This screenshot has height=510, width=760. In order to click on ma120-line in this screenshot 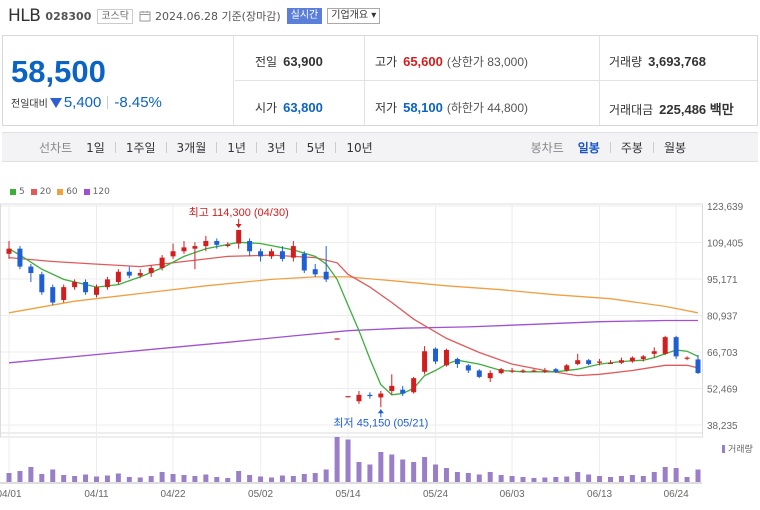, I will do `click(353, 341)`.